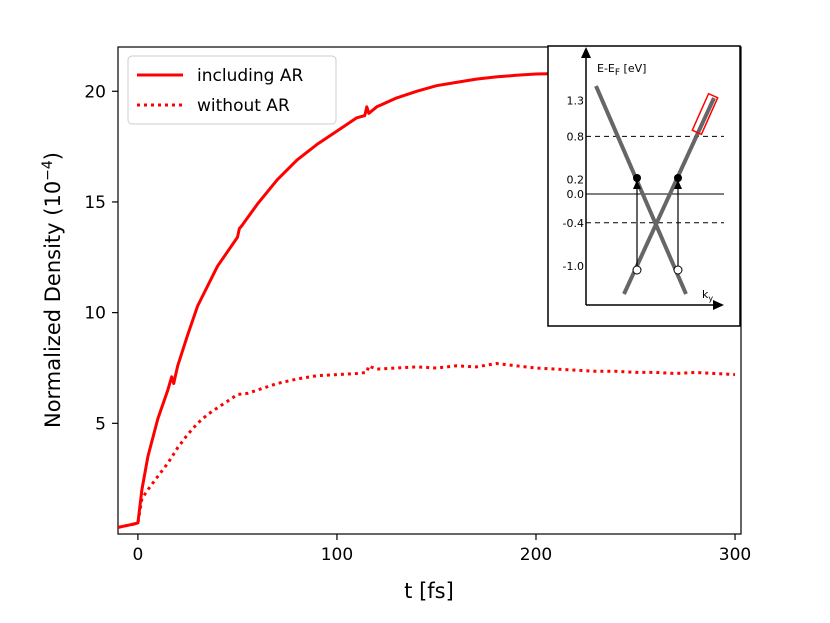 The image size is (830, 623). I want to click on inset-energy-label-sub: F, so click(617, 73).